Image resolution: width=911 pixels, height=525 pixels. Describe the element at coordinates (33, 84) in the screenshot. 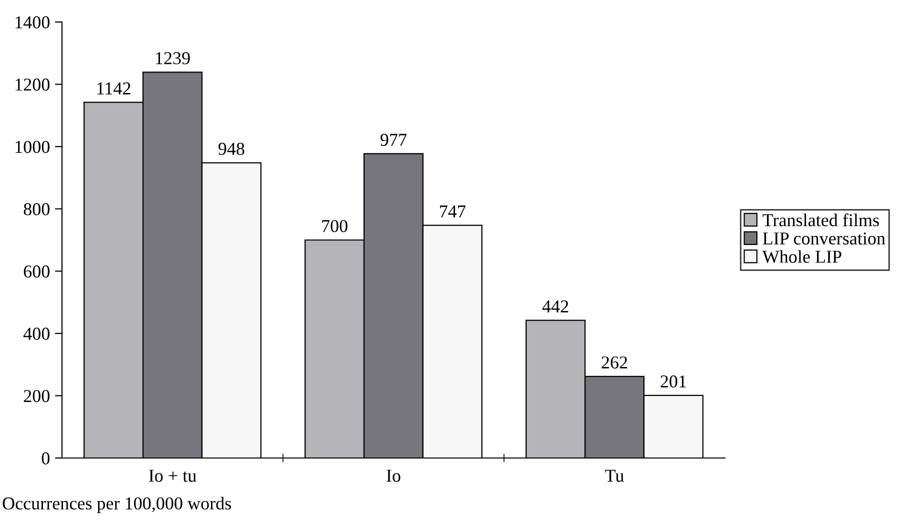

I see `y-tick-label: 1200` at that location.